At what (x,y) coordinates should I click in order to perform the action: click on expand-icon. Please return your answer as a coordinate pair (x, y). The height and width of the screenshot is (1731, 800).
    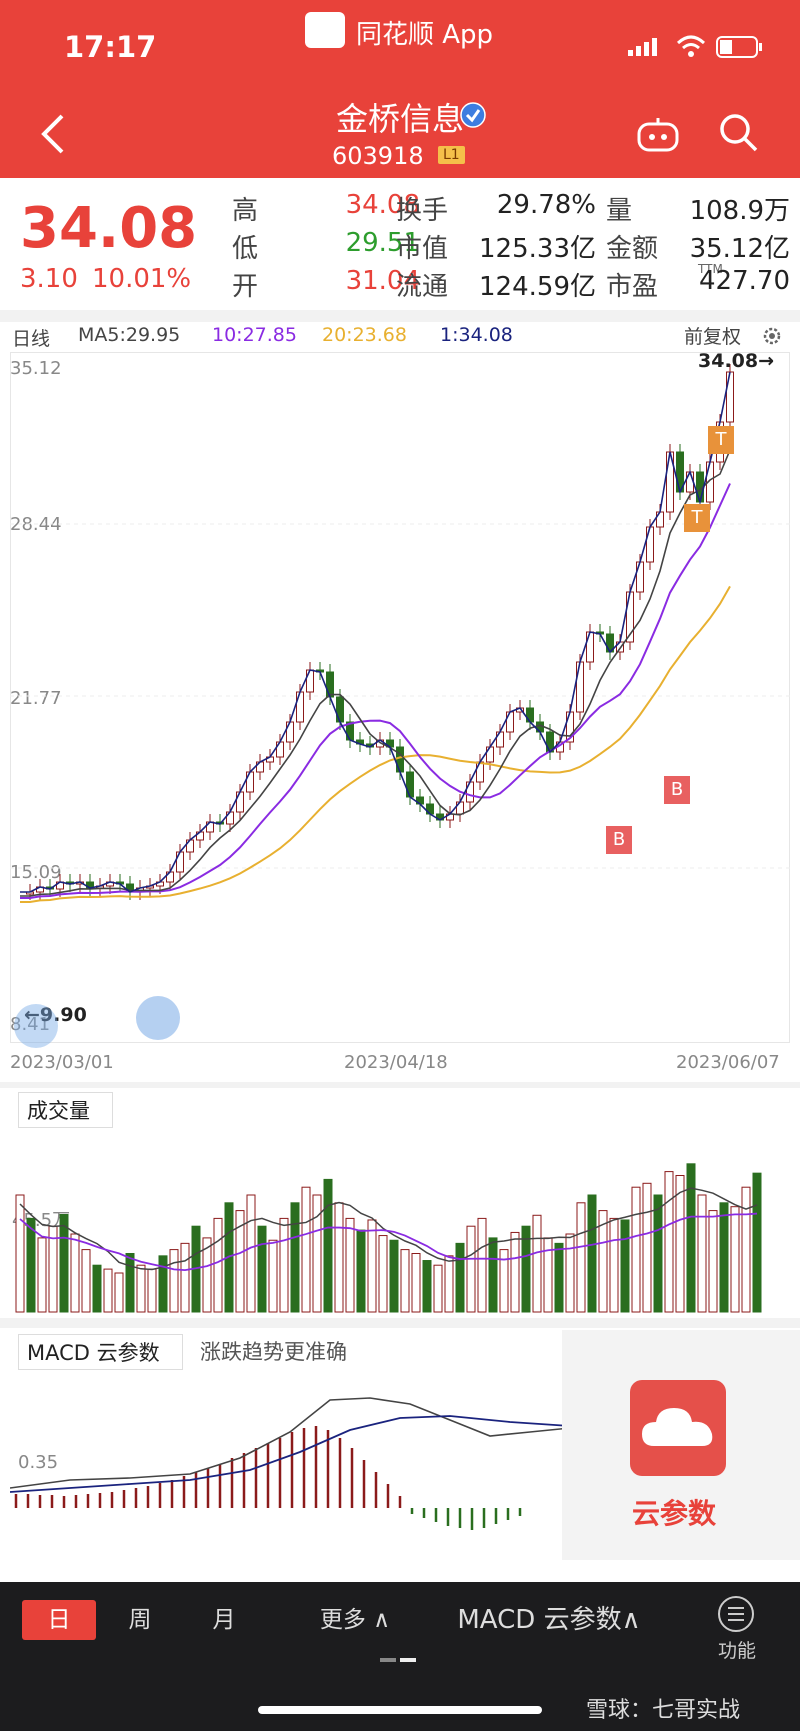
    Looking at the image, I should click on (158, 1018).